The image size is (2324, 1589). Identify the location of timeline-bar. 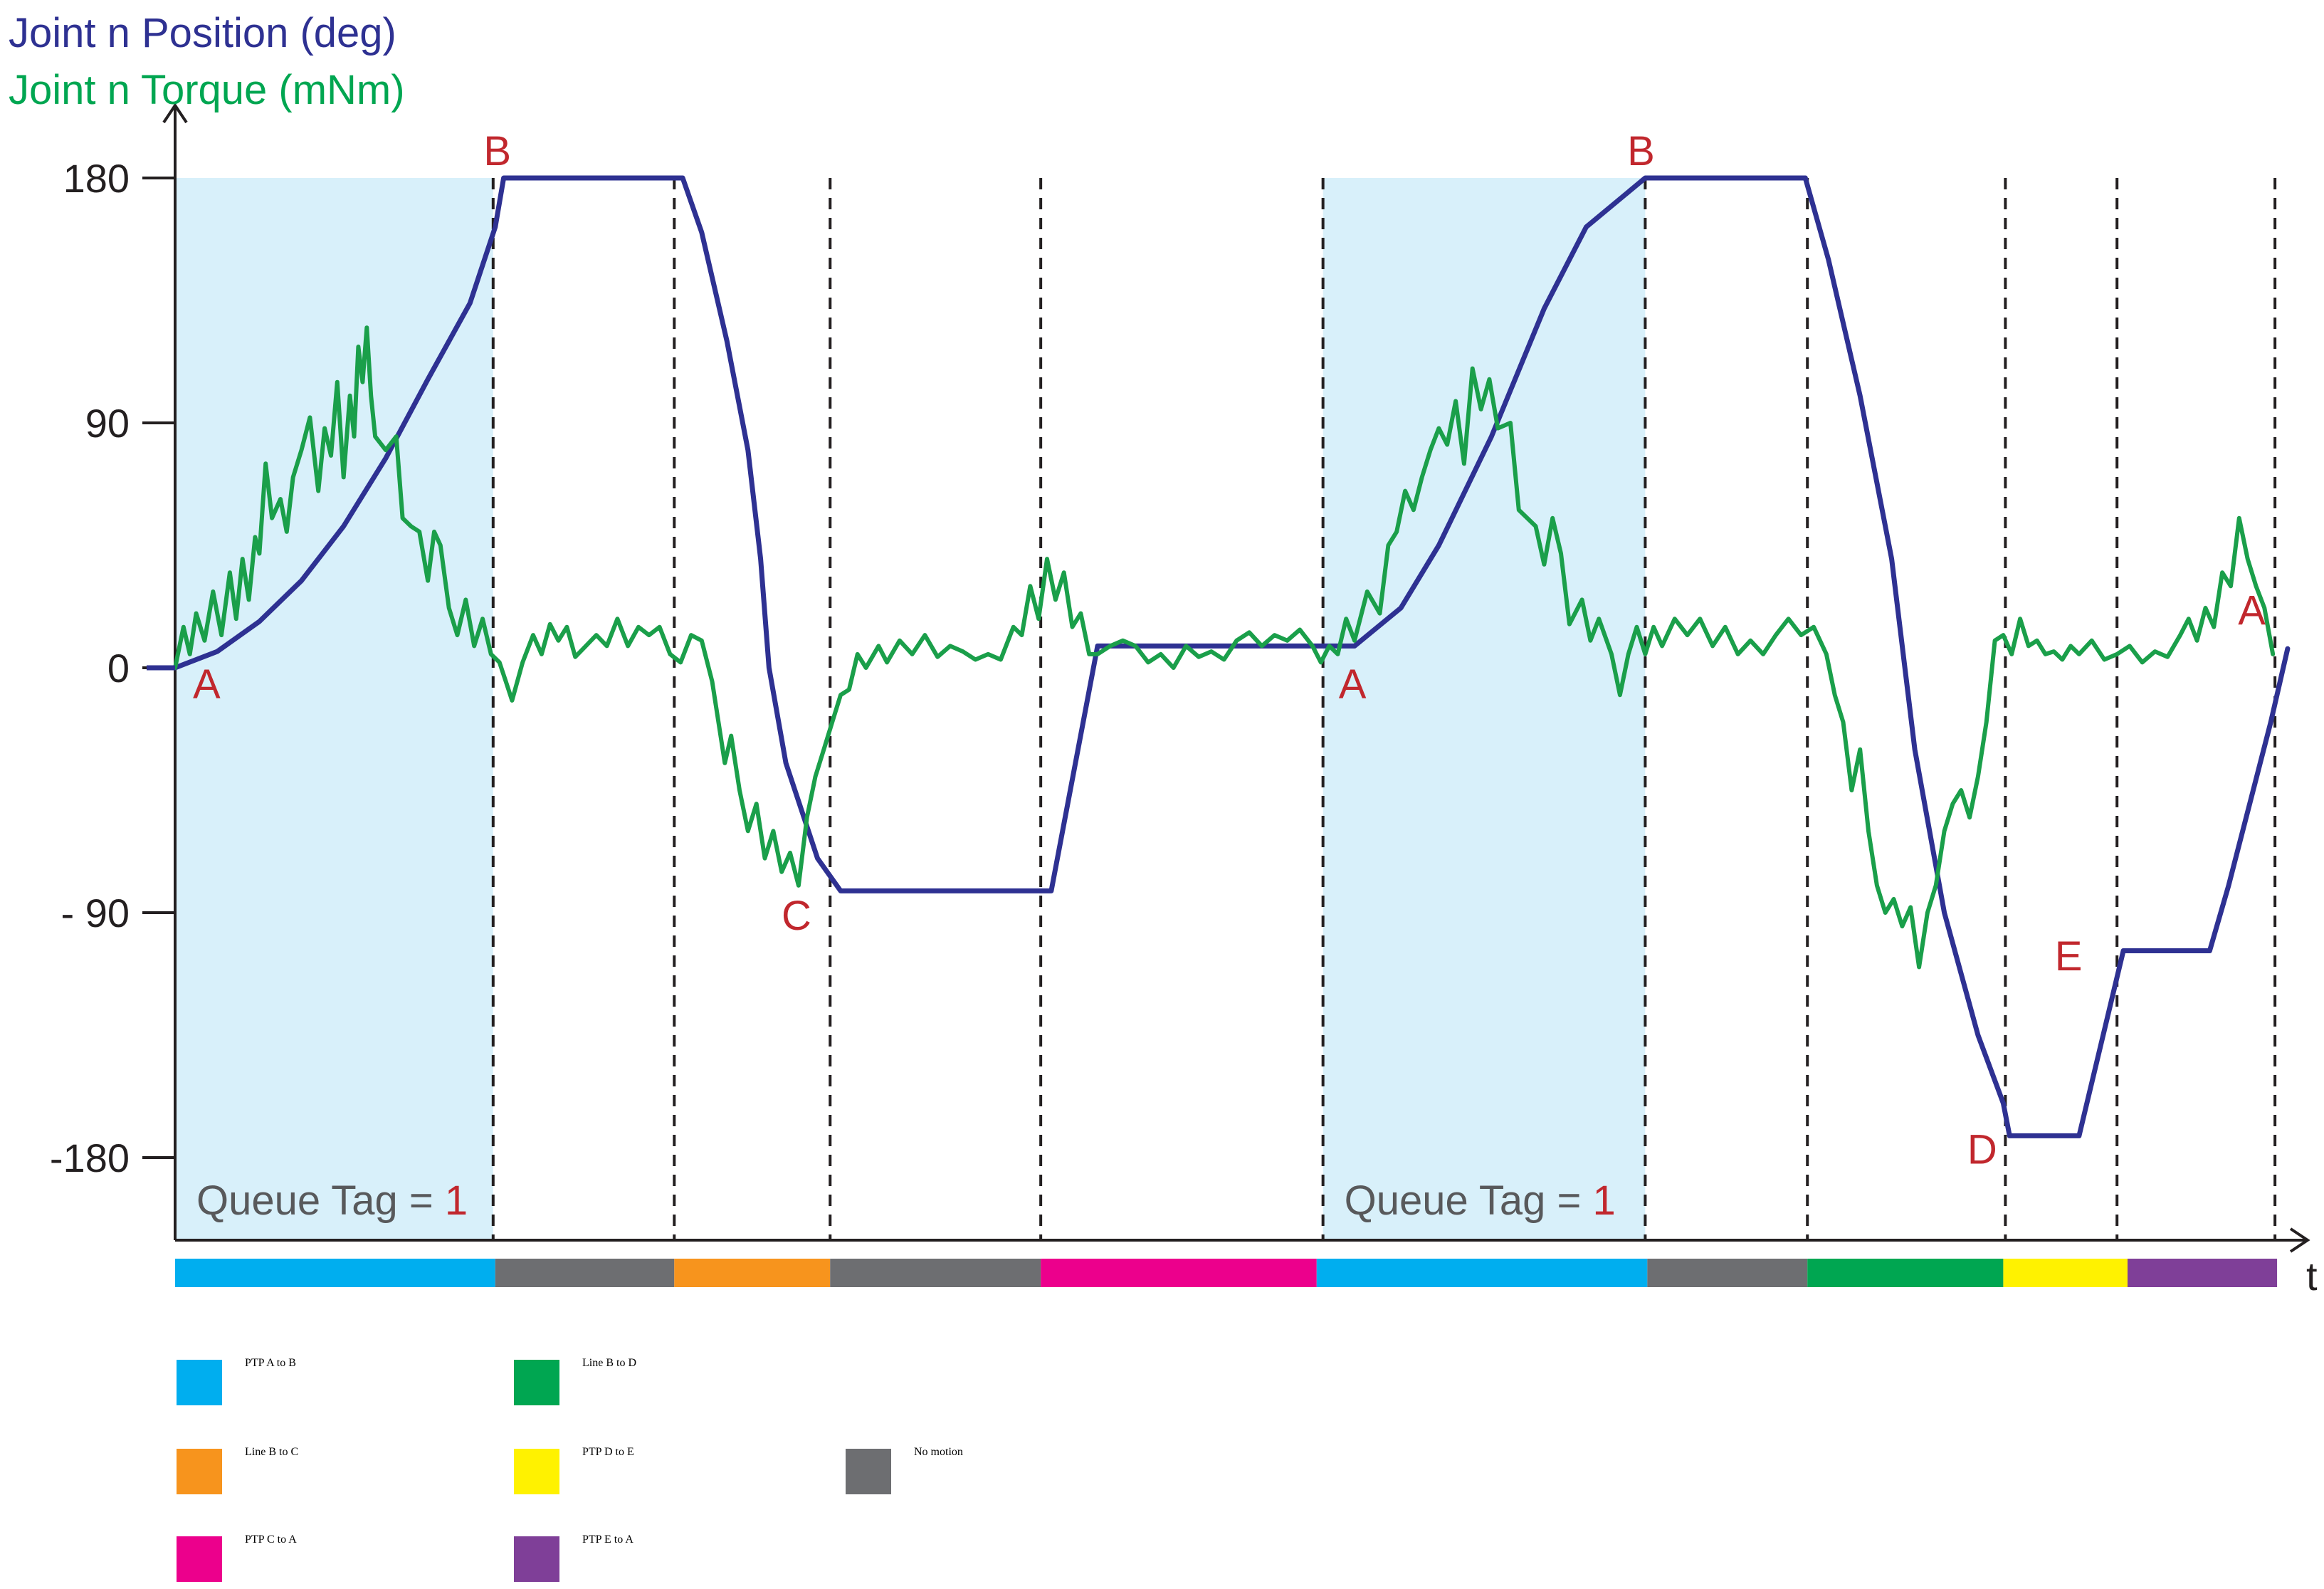
(1226, 1273).